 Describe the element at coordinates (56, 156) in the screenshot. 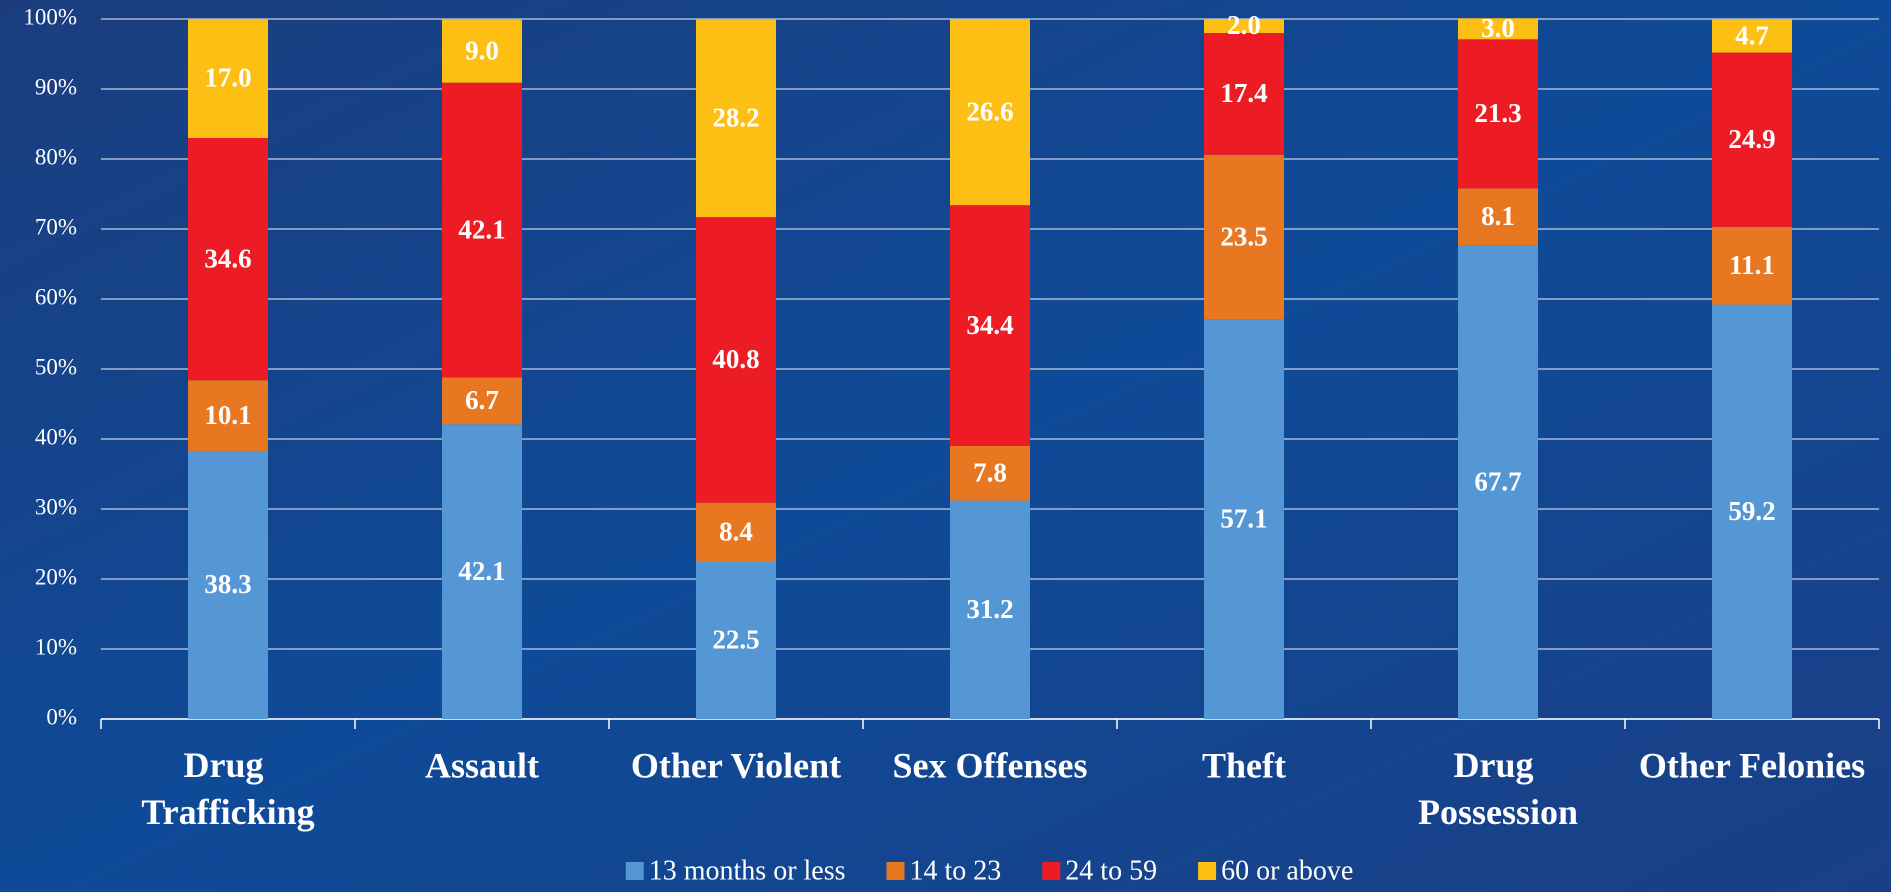

I see `y-tick-label: 80%` at that location.